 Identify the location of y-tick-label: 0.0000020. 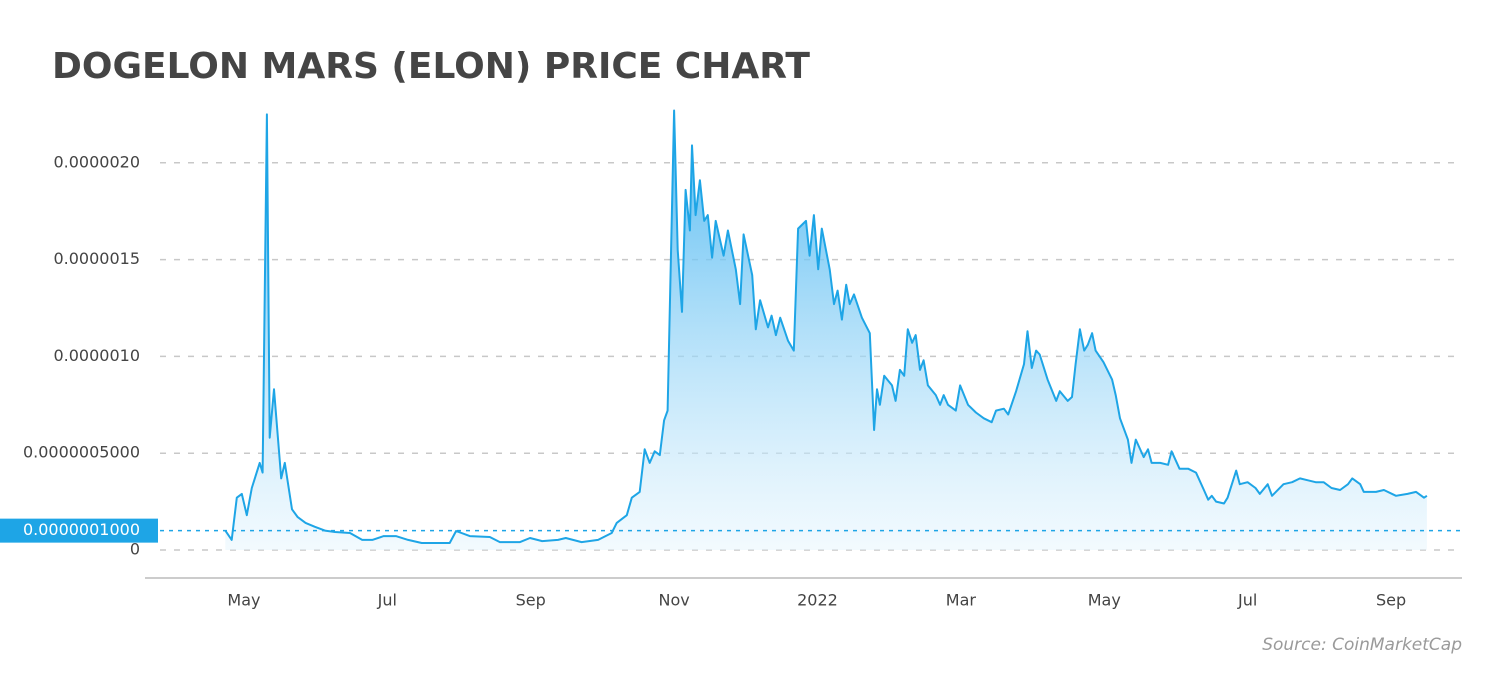
(96, 161).